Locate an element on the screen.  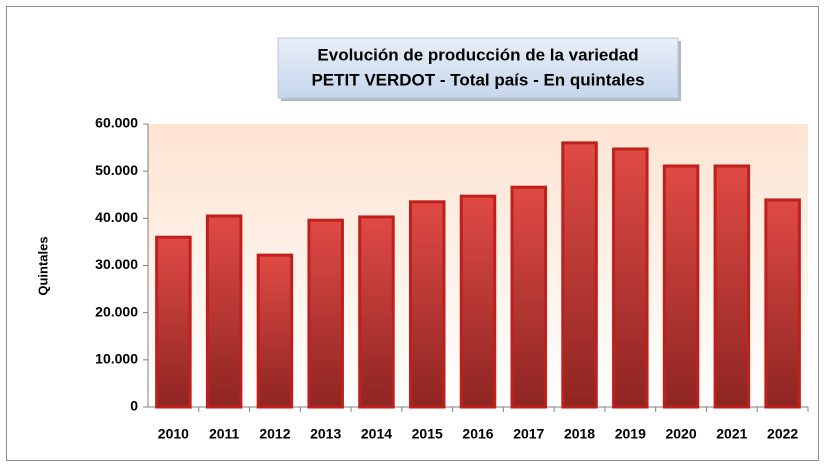
x-tick-label: 2013 is located at coordinates (325, 434).